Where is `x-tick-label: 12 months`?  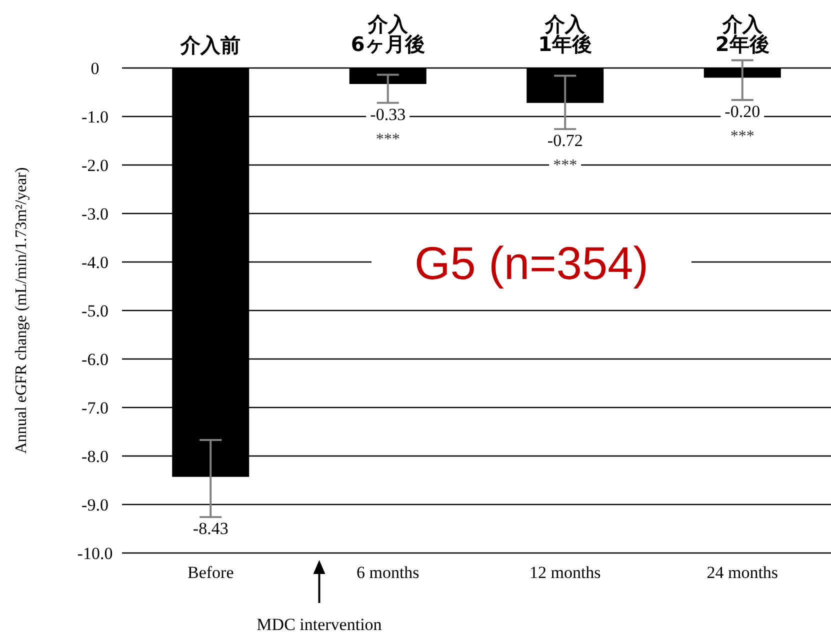
x-tick-label: 12 months is located at coordinates (565, 572).